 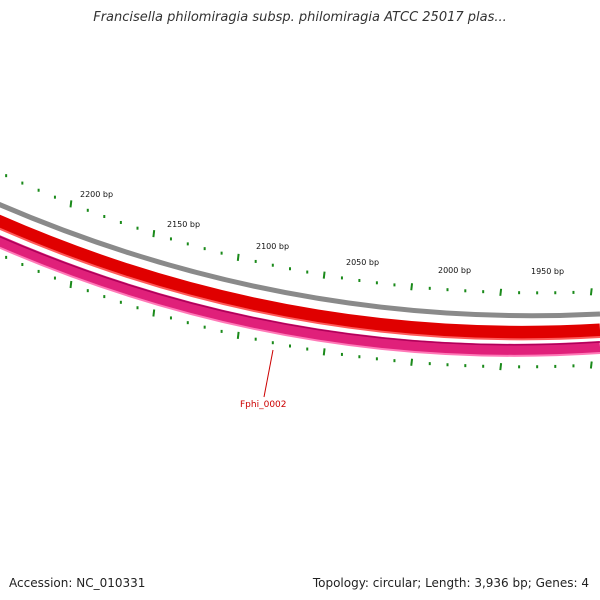 I want to click on gene-label-fphi-0002: Fphi_0002, so click(x=263, y=405).